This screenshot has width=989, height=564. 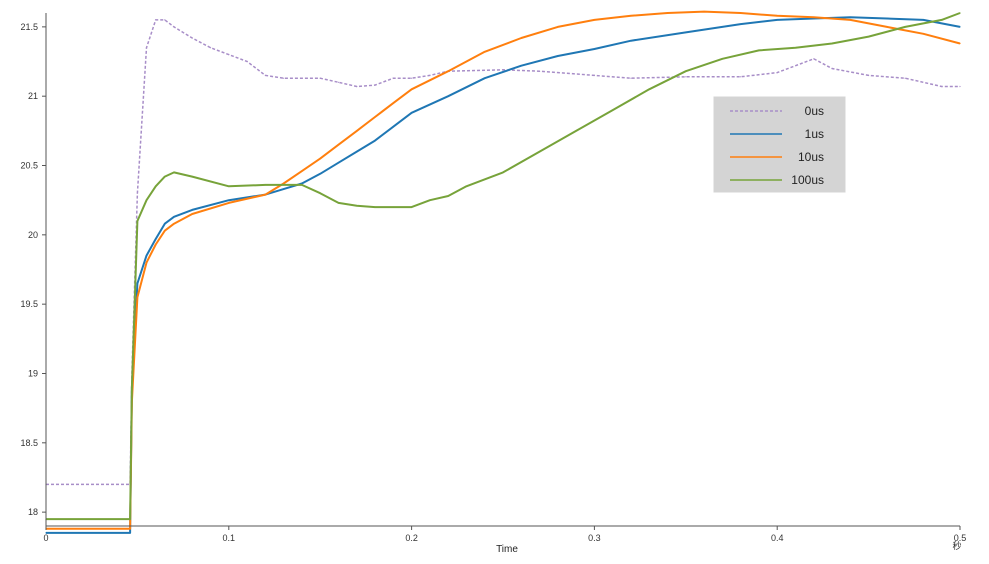 What do you see at coordinates (779, 144) in the screenshot?
I see `legend-box` at bounding box center [779, 144].